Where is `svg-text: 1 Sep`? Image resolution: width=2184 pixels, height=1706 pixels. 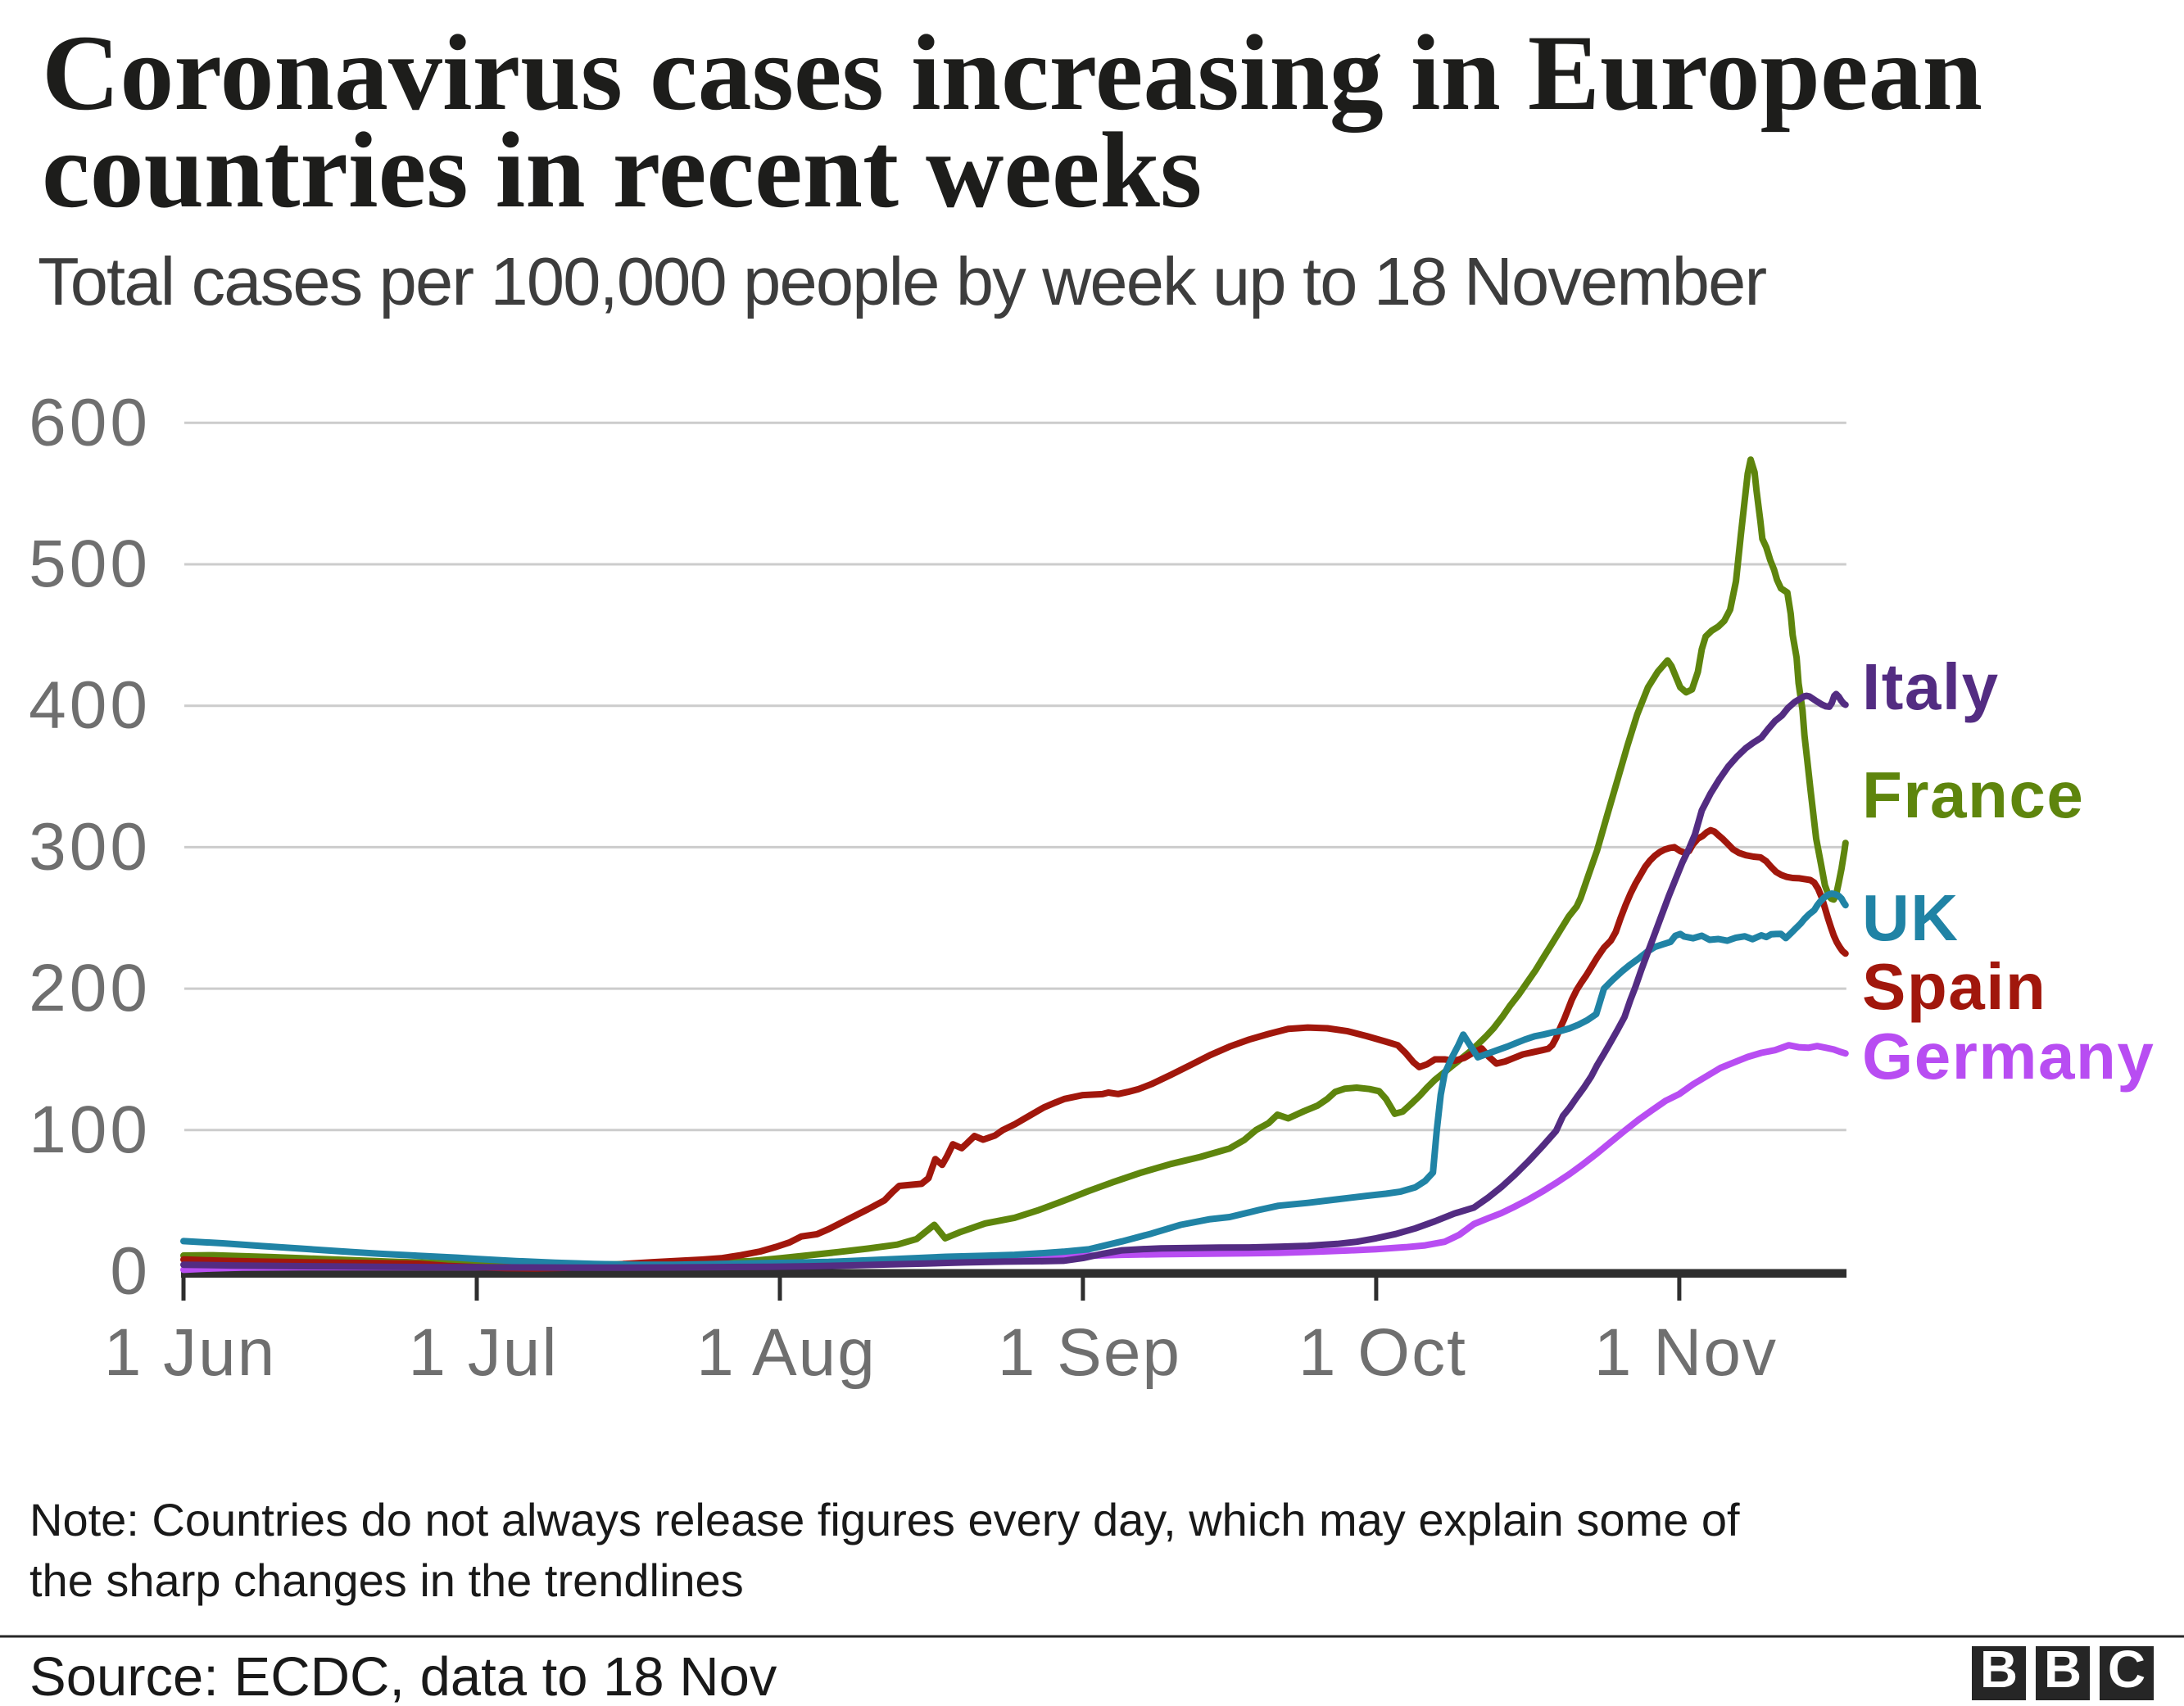 svg-text: 1 Sep is located at coordinates (1089, 1352).